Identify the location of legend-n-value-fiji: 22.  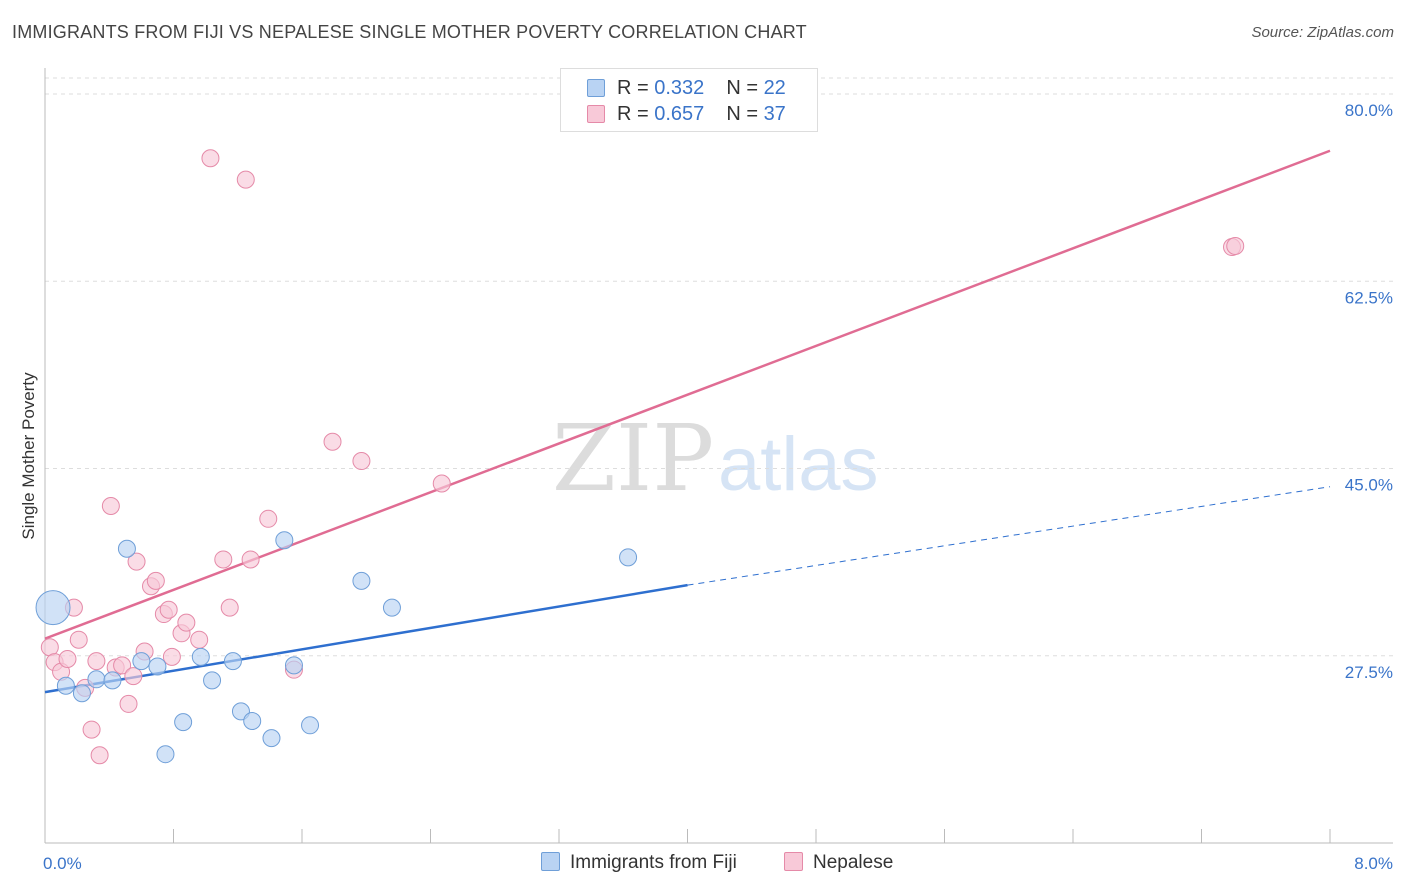
(774, 88).